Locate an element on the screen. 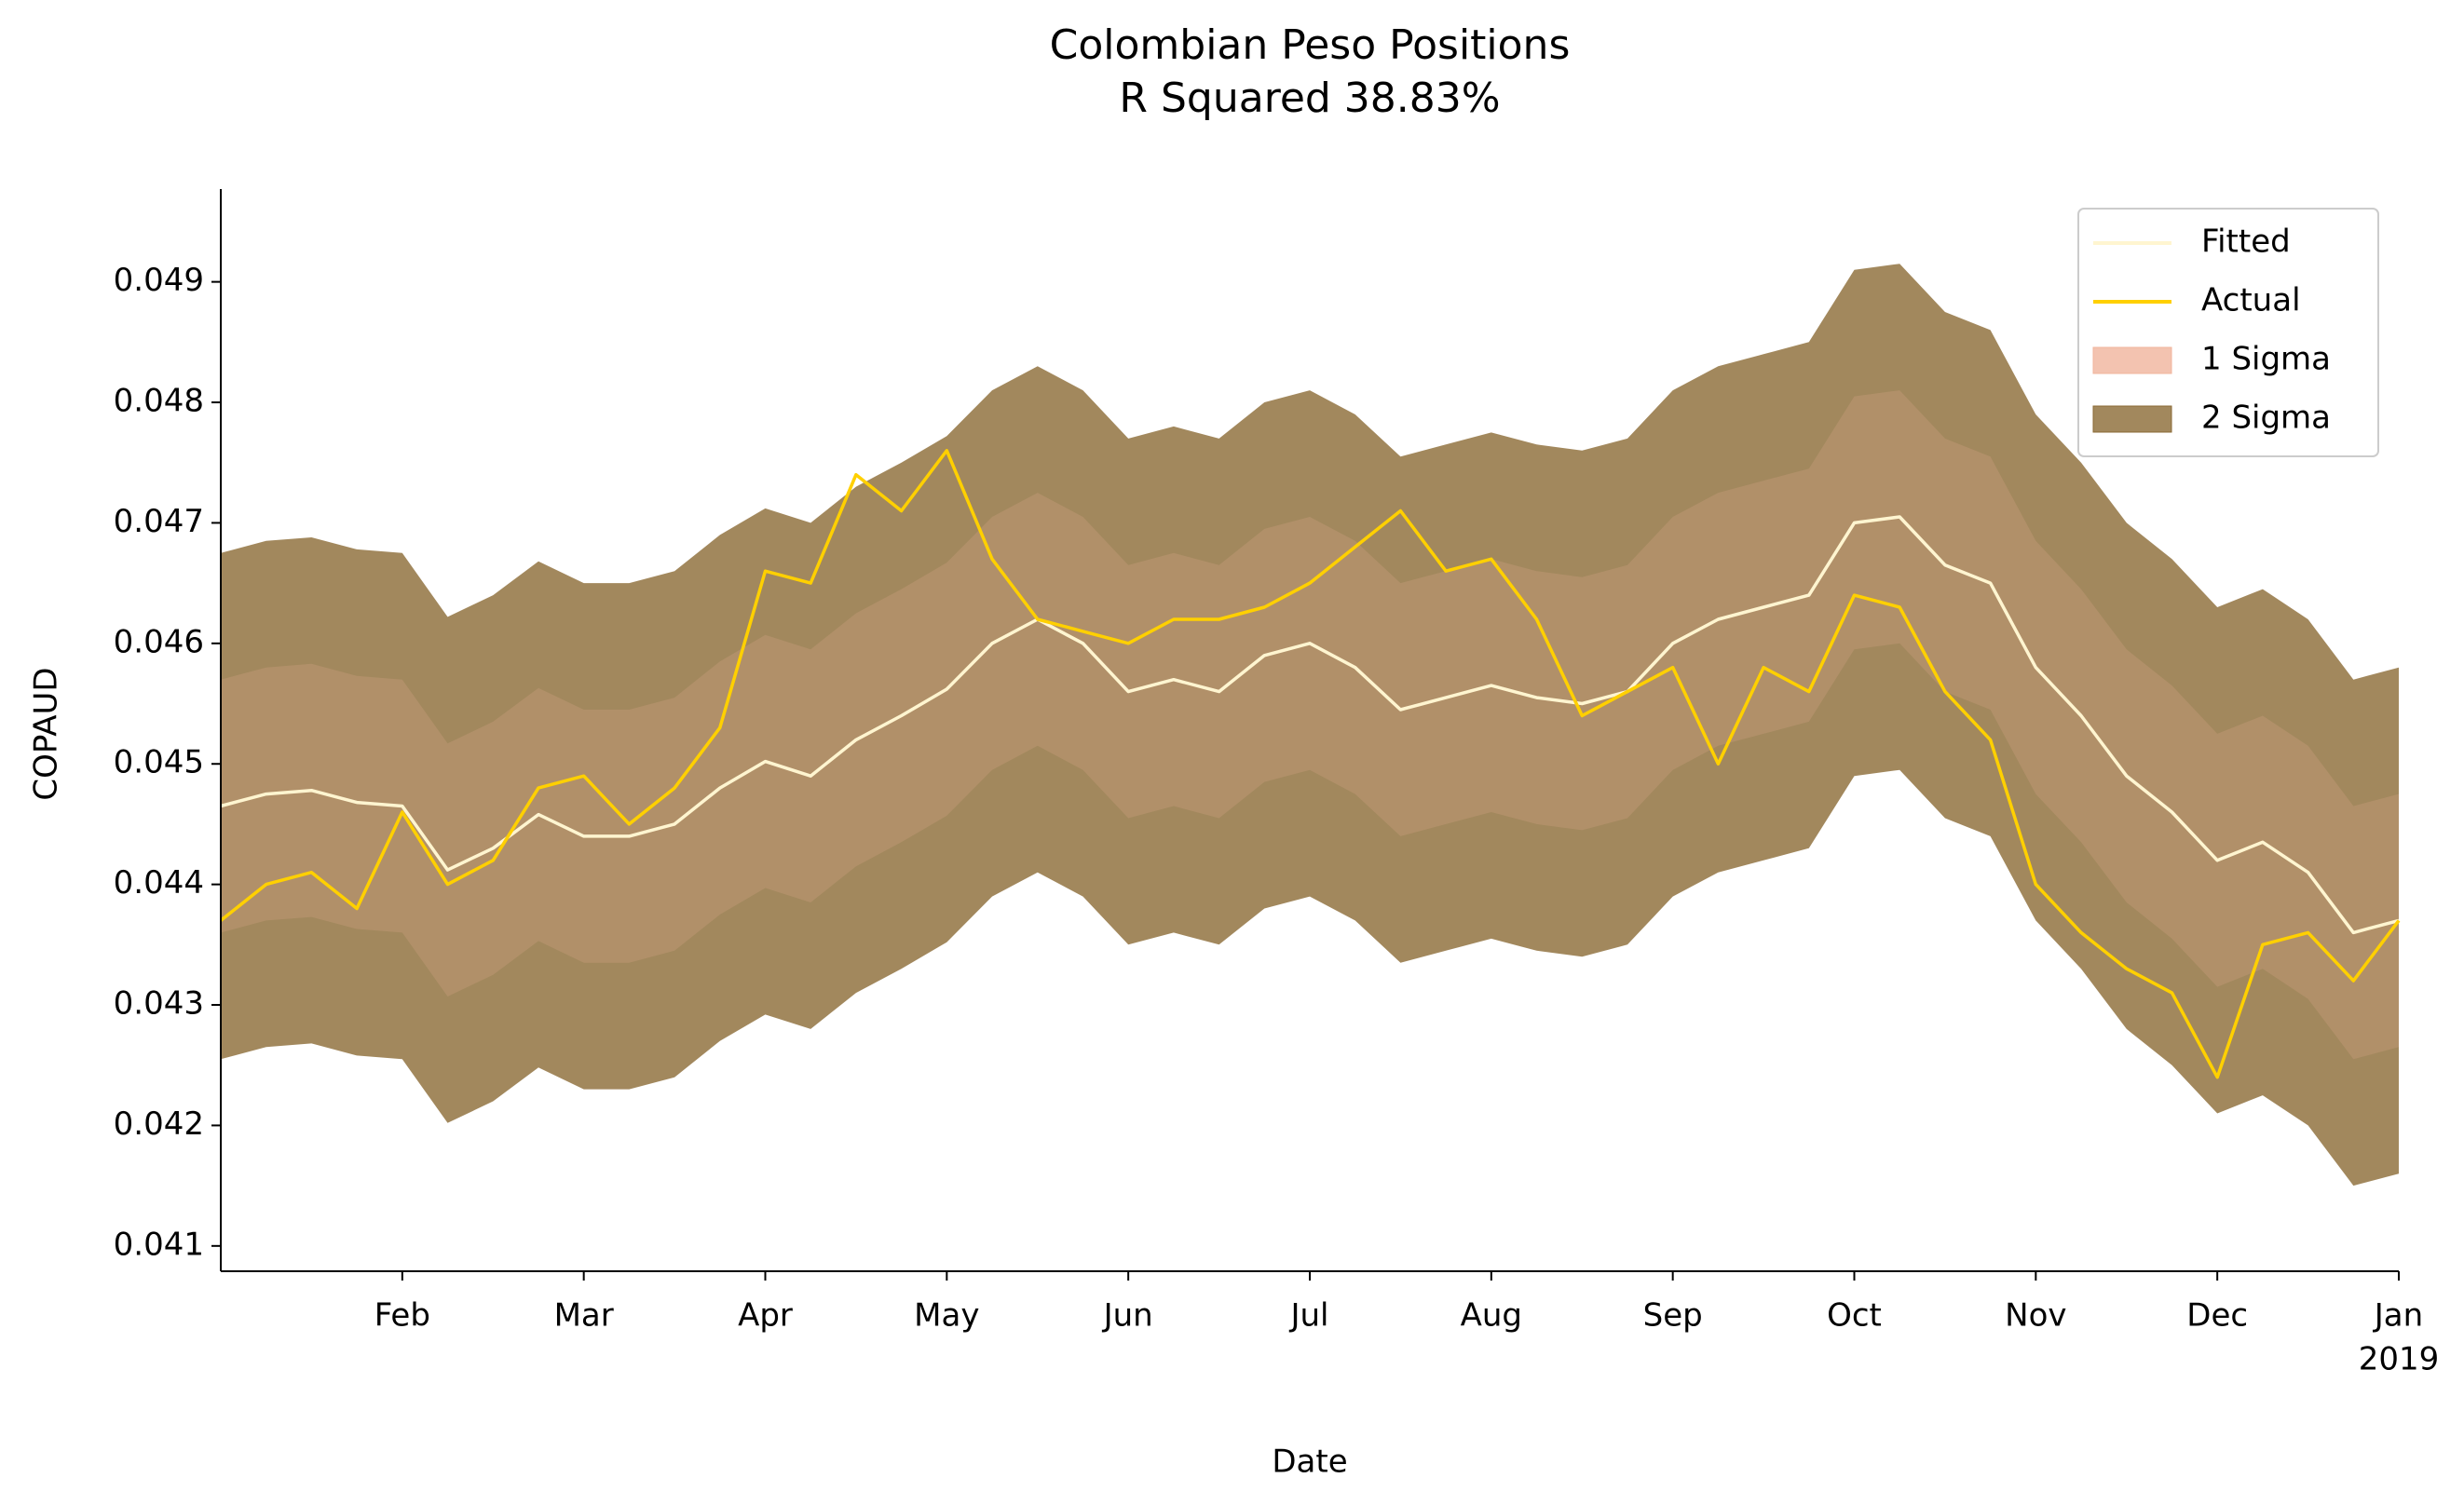 This screenshot has width=2464, height=1505. y-tick-label: 0.045 is located at coordinates (159, 762).